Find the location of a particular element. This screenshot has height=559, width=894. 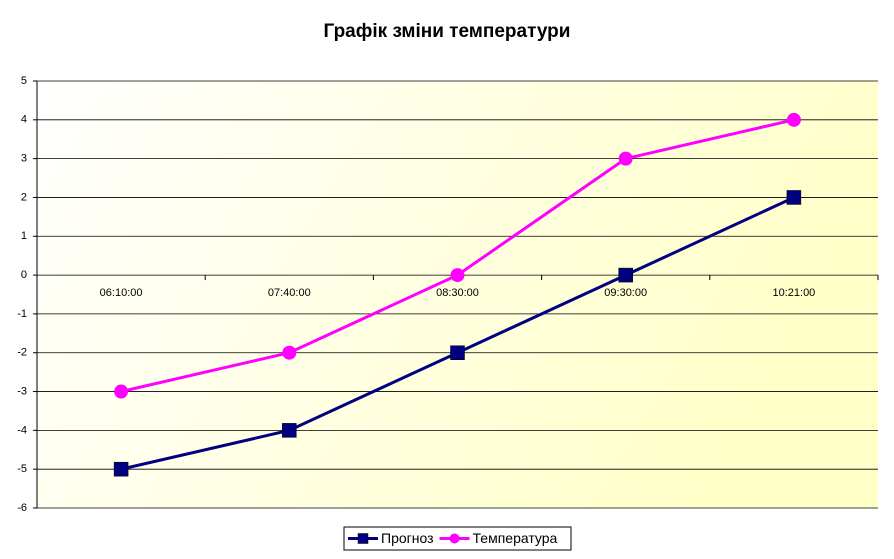

y-tick-label: 0 is located at coordinates (24, 275).